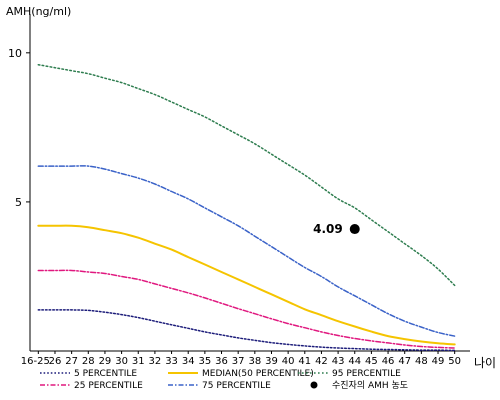 The height and width of the screenshot is (400, 500). I want to click on x-tick-label: 49, so click(438, 361).